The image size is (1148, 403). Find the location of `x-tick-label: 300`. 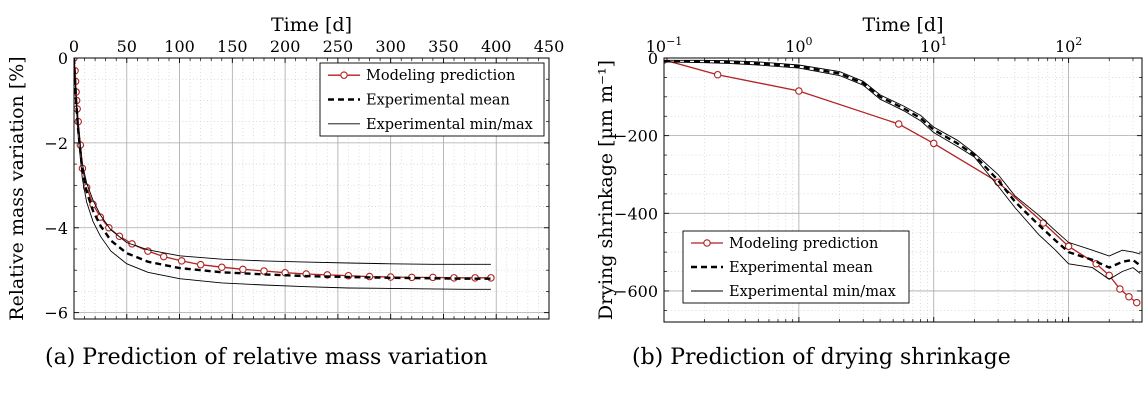

x-tick-label: 300 is located at coordinates (390, 46).